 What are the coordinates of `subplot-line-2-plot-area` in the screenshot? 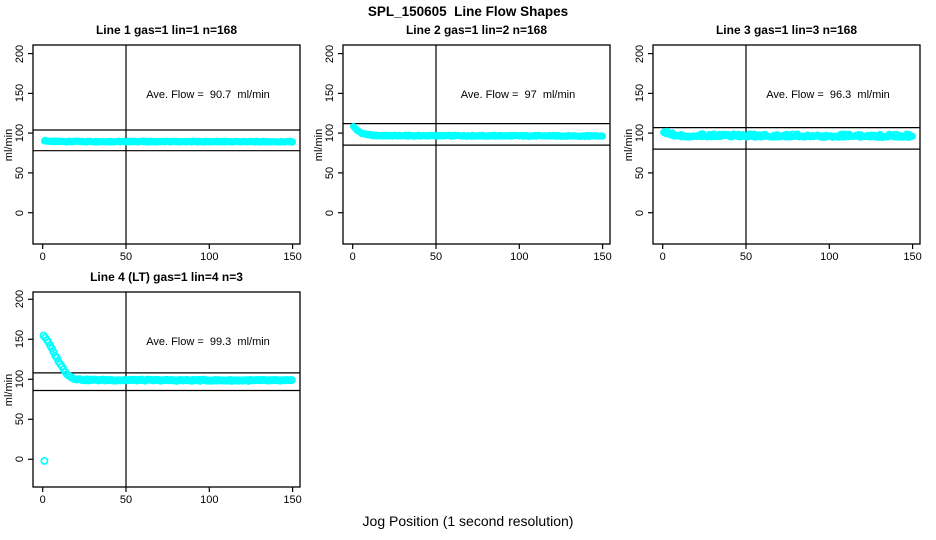 It's located at (474, 146).